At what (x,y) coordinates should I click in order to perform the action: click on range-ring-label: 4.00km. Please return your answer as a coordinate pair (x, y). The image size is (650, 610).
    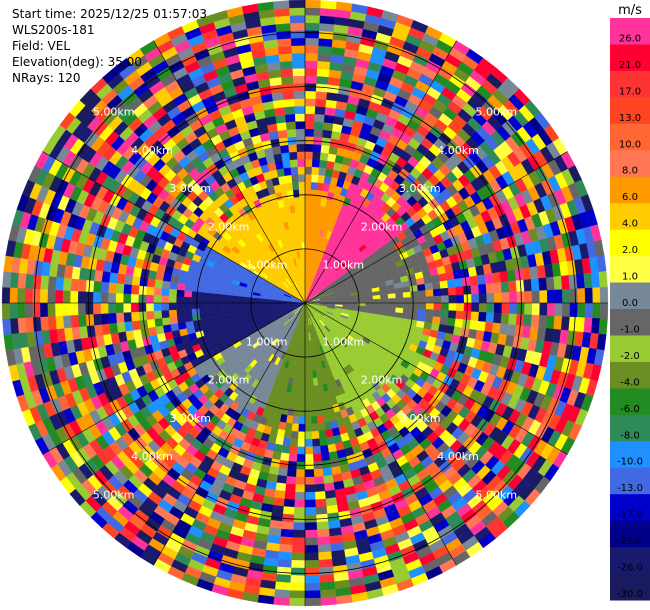
    Looking at the image, I should click on (458, 456).